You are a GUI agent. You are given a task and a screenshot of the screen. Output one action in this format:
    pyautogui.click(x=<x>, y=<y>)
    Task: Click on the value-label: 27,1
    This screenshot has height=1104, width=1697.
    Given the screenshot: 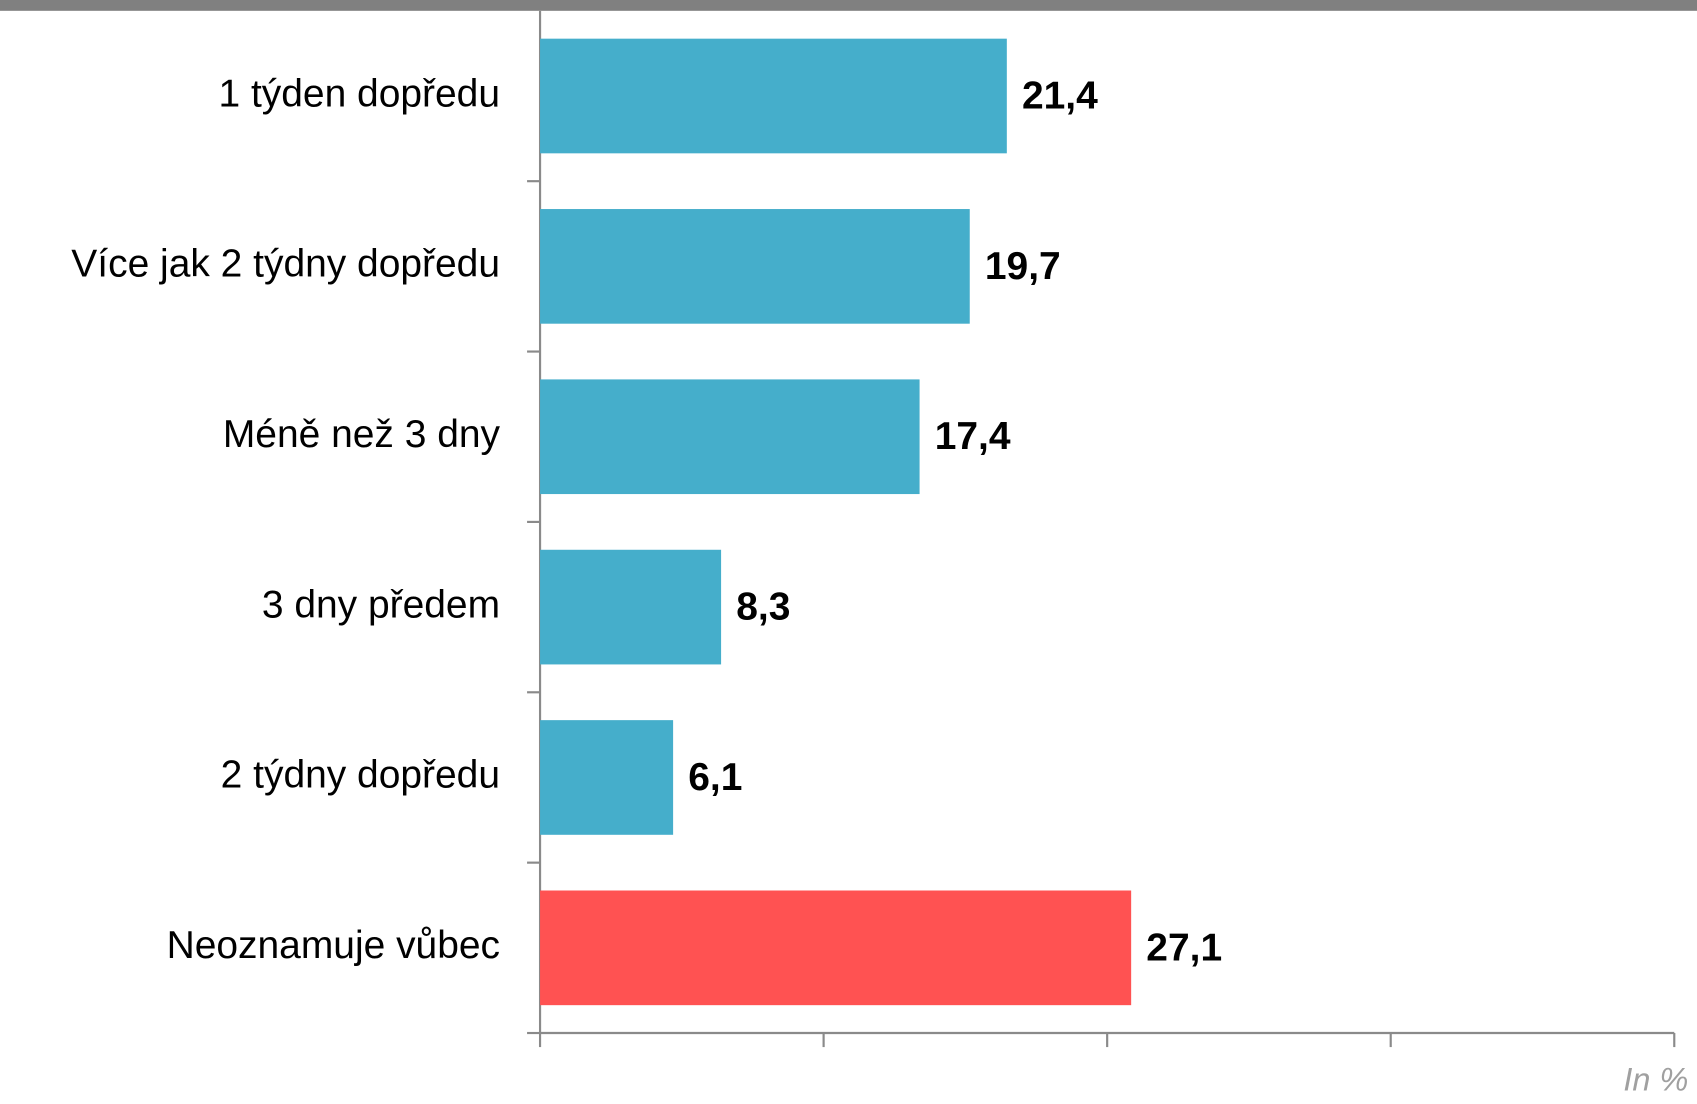 What is the action you would take?
    pyautogui.click(x=1184, y=947)
    